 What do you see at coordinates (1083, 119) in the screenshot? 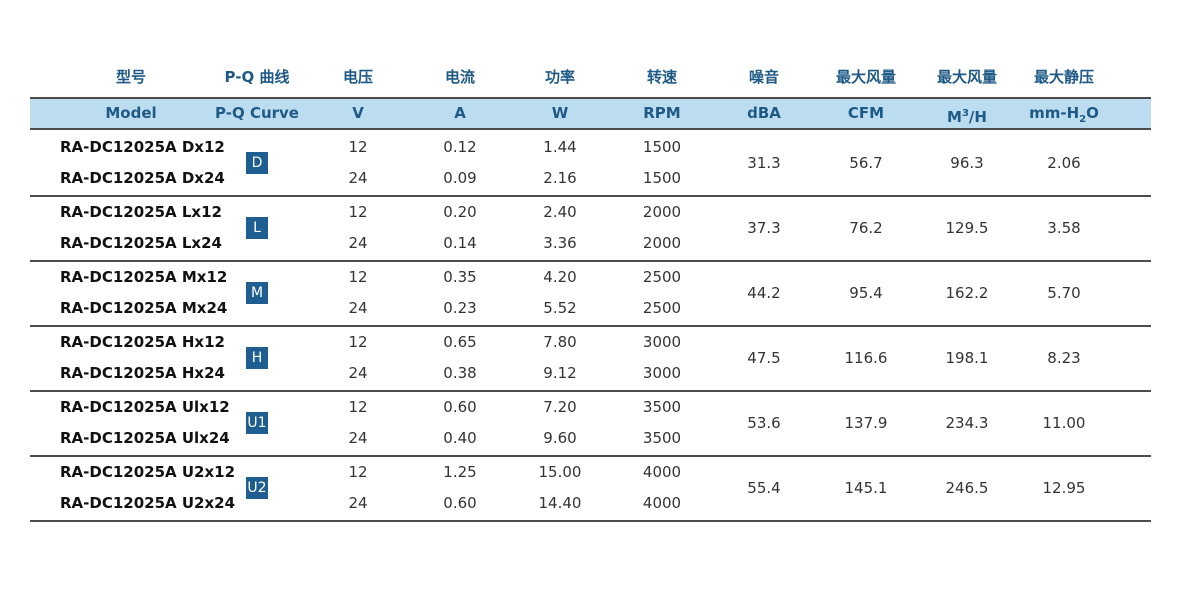
I see `pressure-subscript: 2` at bounding box center [1083, 119].